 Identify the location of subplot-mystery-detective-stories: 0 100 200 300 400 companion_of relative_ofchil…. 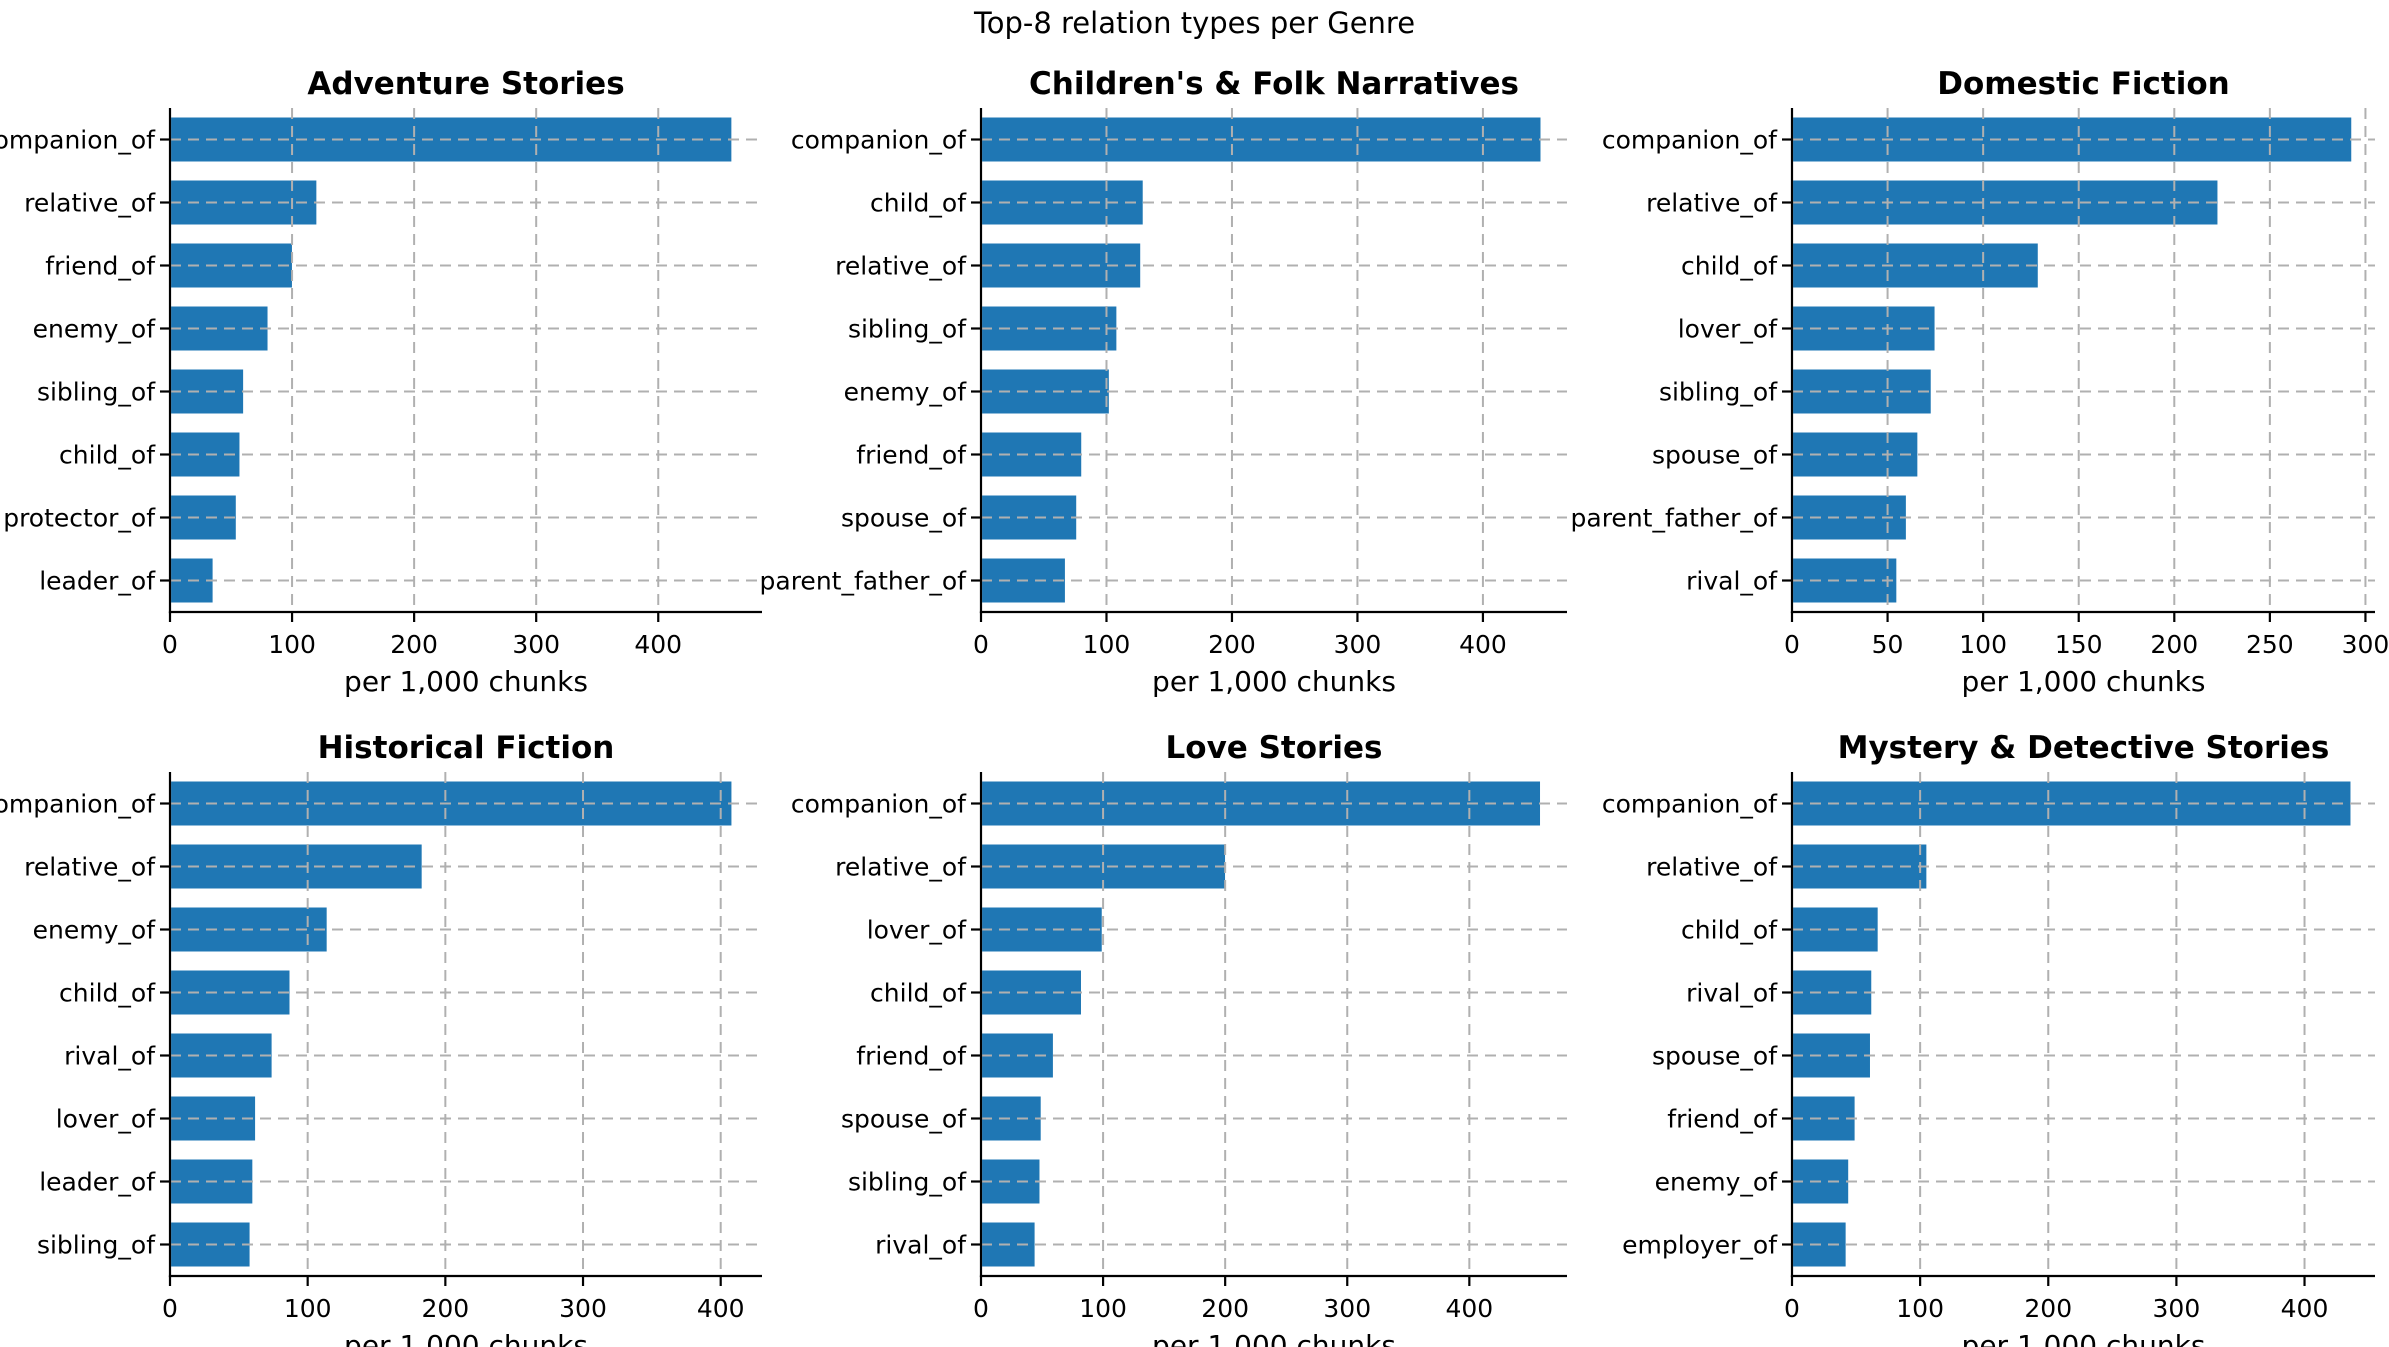
(1988, 1038).